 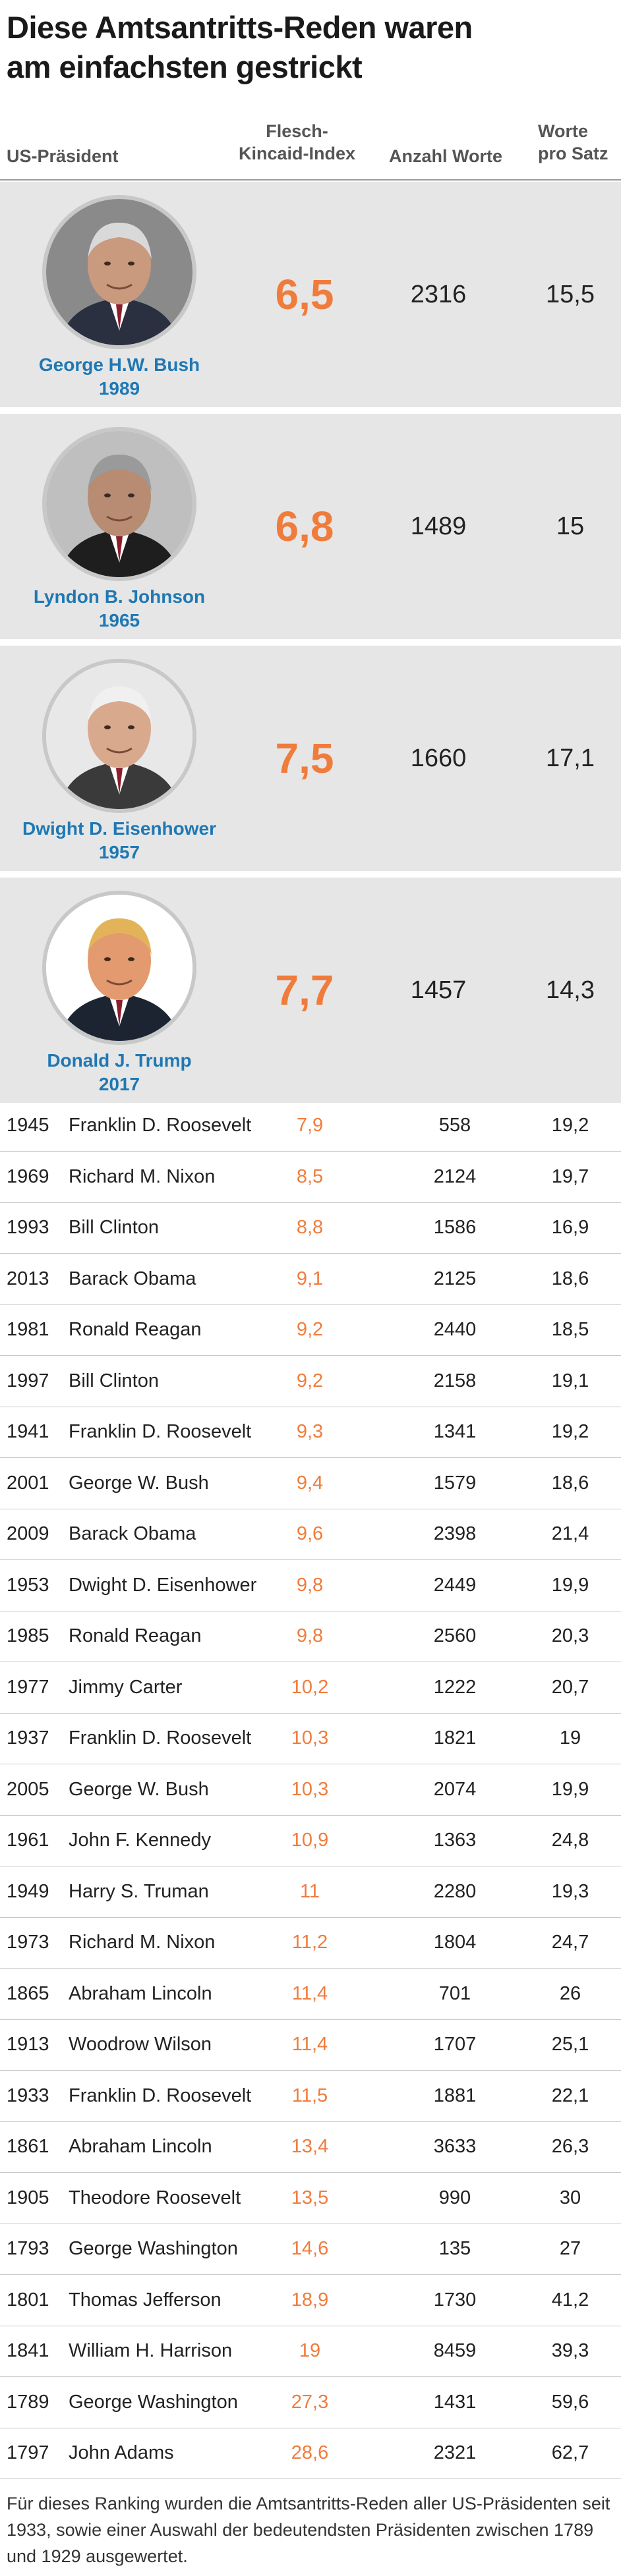 What do you see at coordinates (310, 1176) in the screenshot?
I see `row-fk-value: 8,5` at bounding box center [310, 1176].